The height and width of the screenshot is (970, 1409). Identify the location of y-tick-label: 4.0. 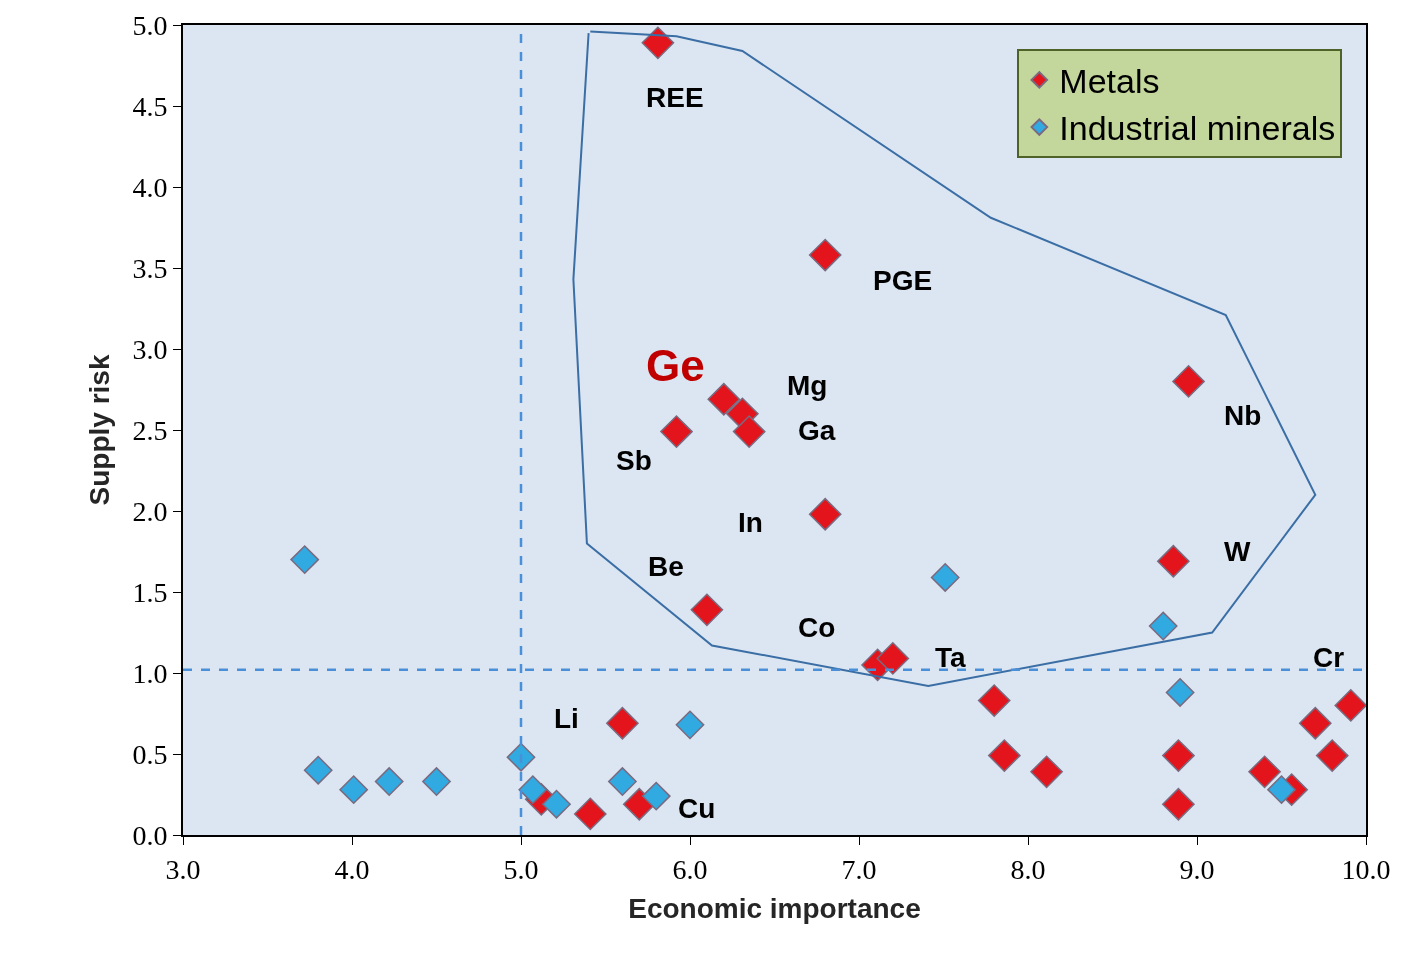
(150, 187).